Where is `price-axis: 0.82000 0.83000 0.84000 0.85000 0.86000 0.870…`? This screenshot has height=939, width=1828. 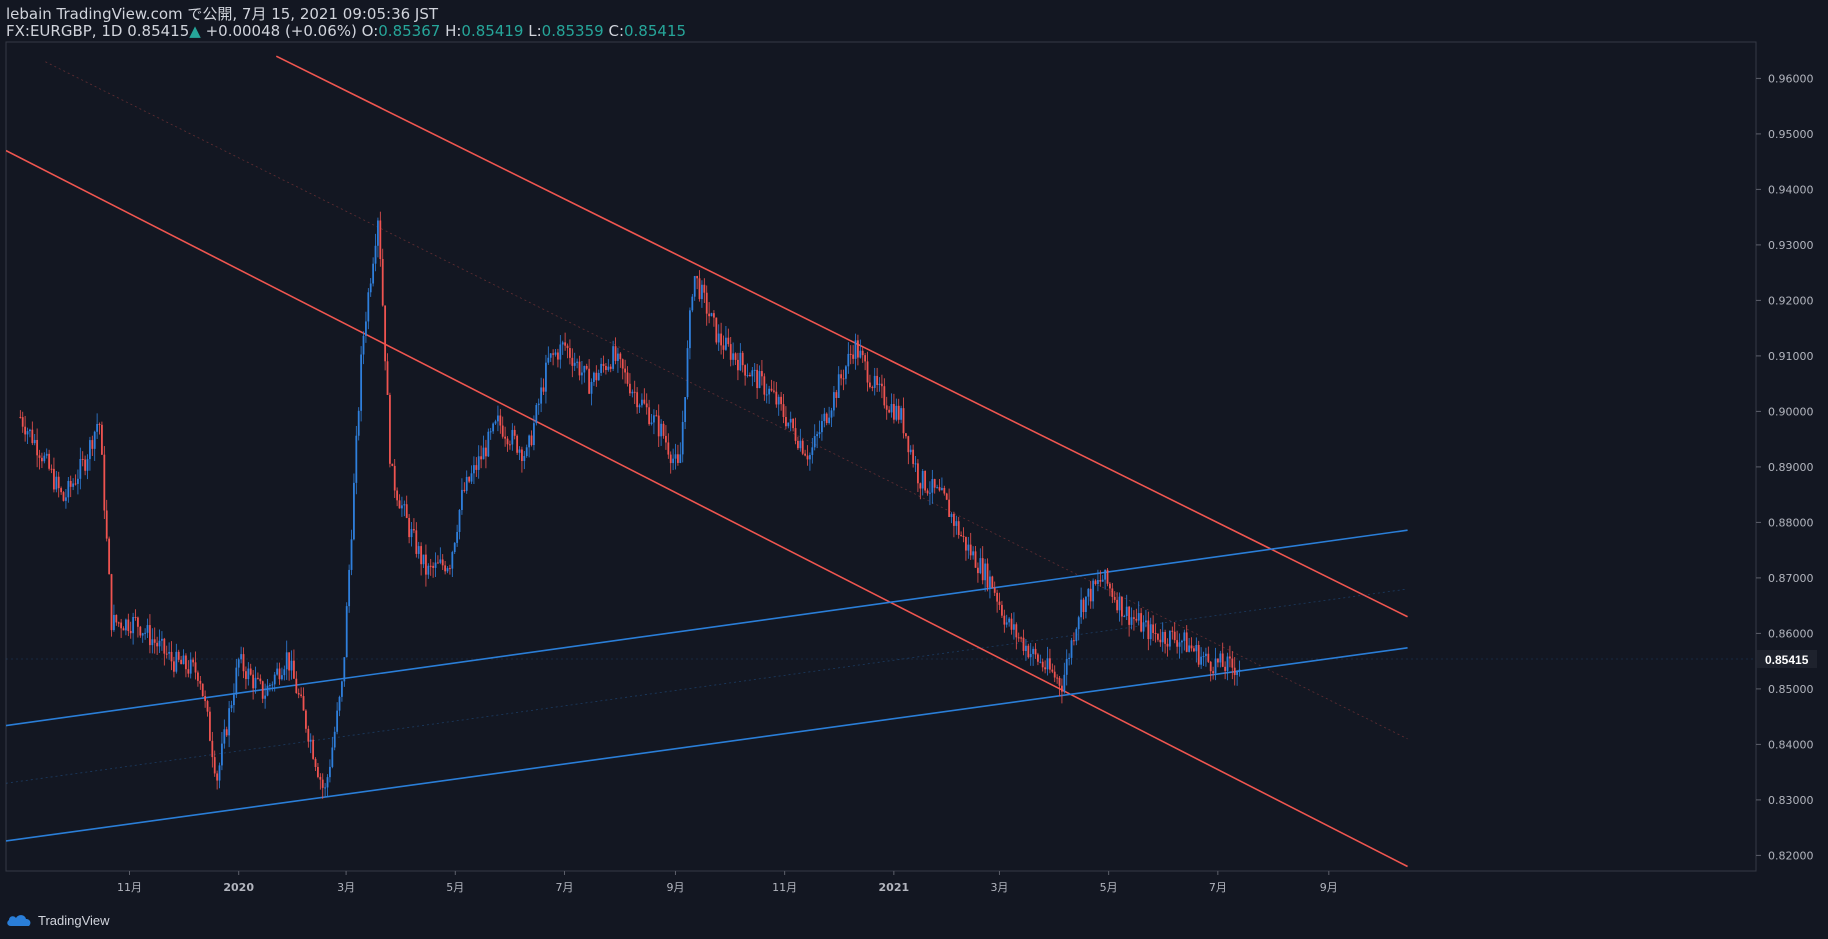 price-axis: 0.82000 0.83000 0.84000 0.85000 0.86000 0.870… is located at coordinates (1785, 467).